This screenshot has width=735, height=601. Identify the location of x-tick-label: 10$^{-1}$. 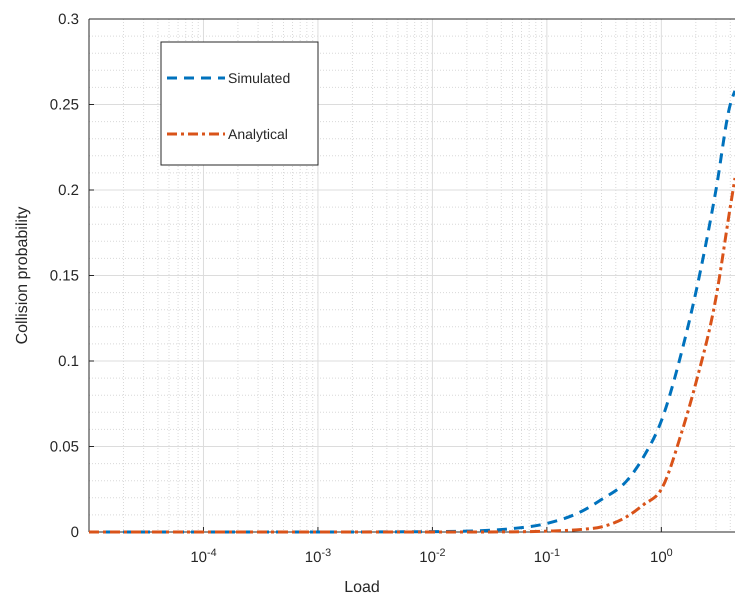
(547, 556).